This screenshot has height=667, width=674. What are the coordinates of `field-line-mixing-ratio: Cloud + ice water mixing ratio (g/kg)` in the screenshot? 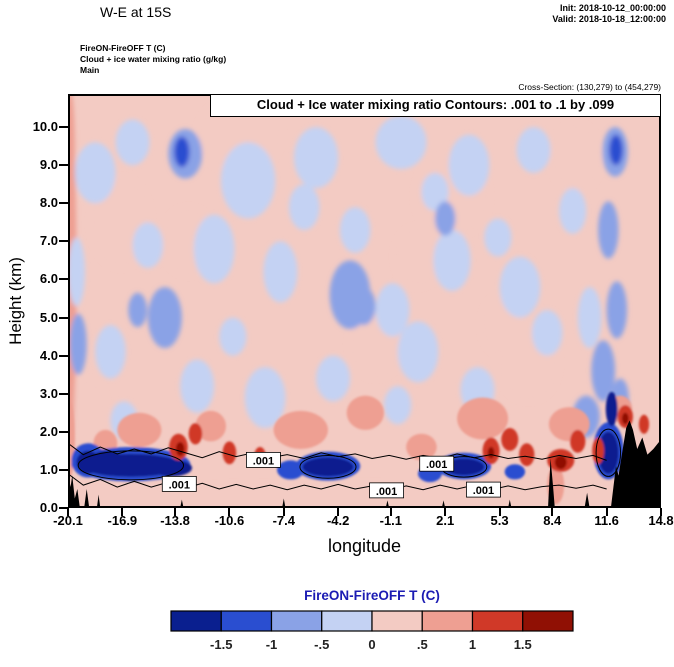 It's located at (153, 59).